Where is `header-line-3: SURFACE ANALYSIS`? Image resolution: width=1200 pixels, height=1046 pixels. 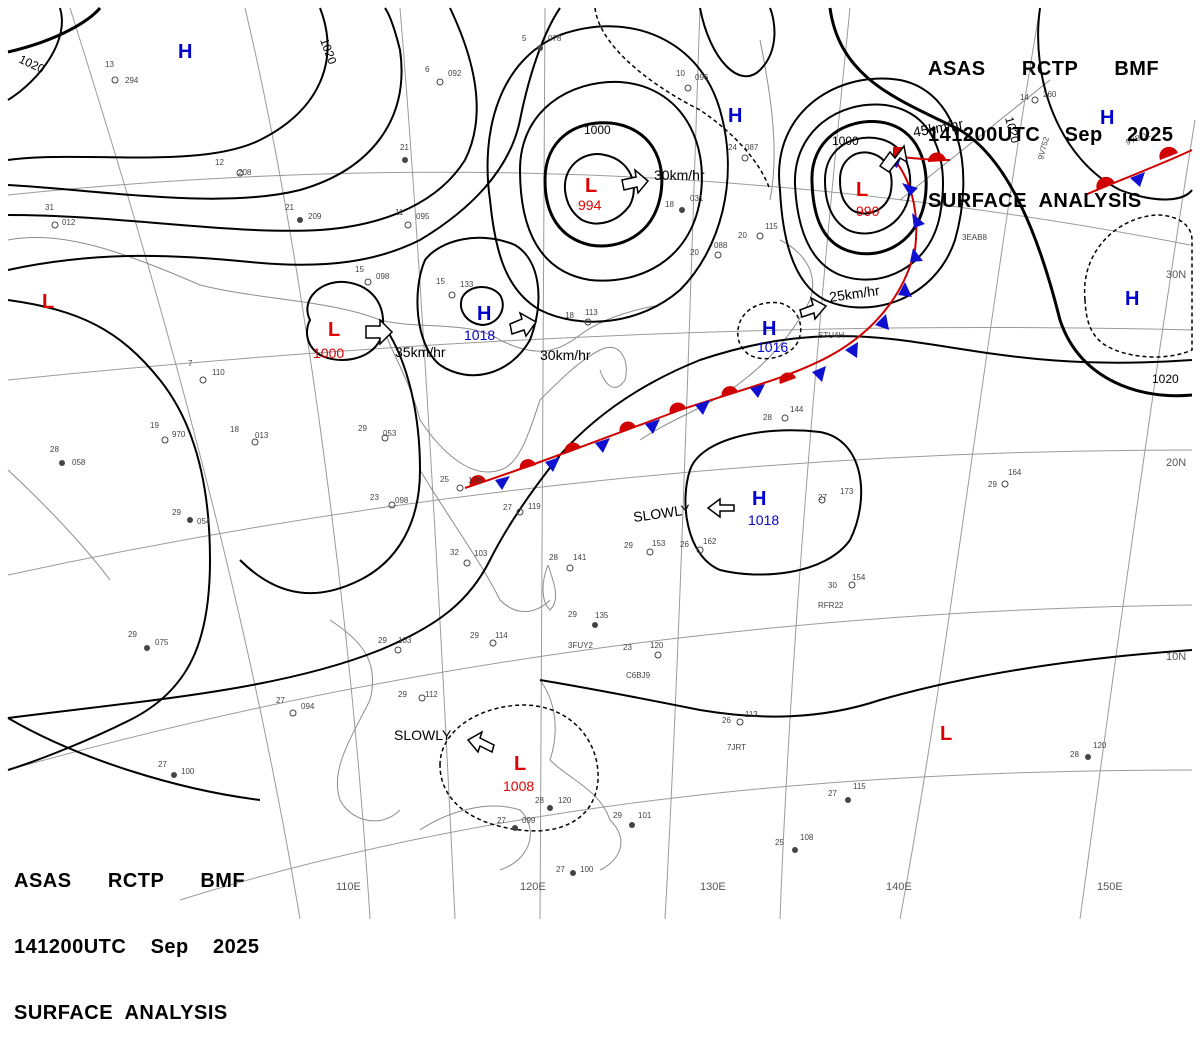
header-line-3: SURFACE ANALYSIS is located at coordinates (1035, 201).